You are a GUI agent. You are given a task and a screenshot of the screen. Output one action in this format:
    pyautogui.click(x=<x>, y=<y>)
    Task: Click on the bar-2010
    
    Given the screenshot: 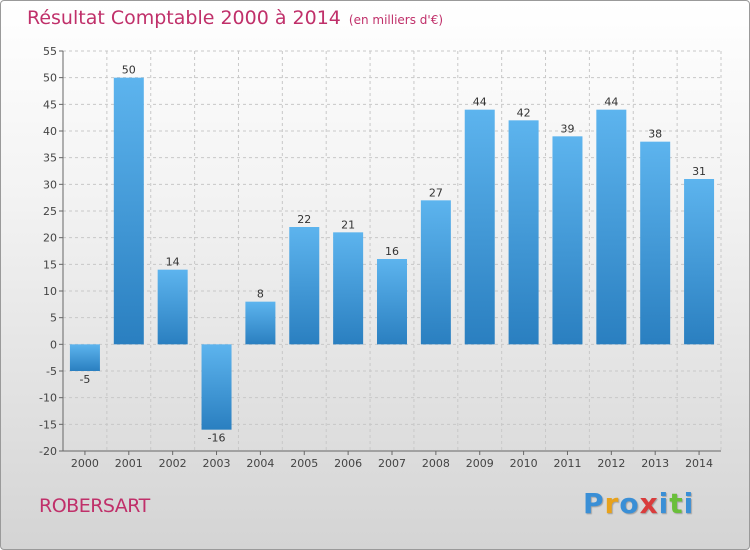 What is the action you would take?
    pyautogui.click(x=523, y=232)
    